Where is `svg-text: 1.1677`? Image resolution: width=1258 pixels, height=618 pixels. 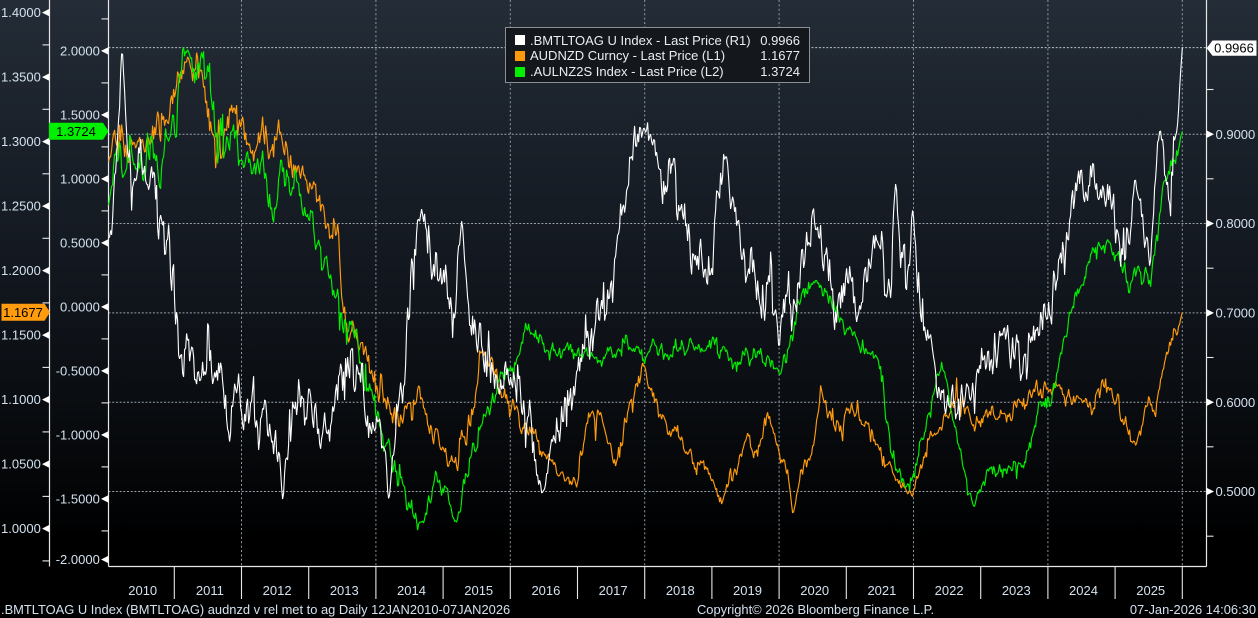 svg-text: 1.1677 is located at coordinates (23, 312).